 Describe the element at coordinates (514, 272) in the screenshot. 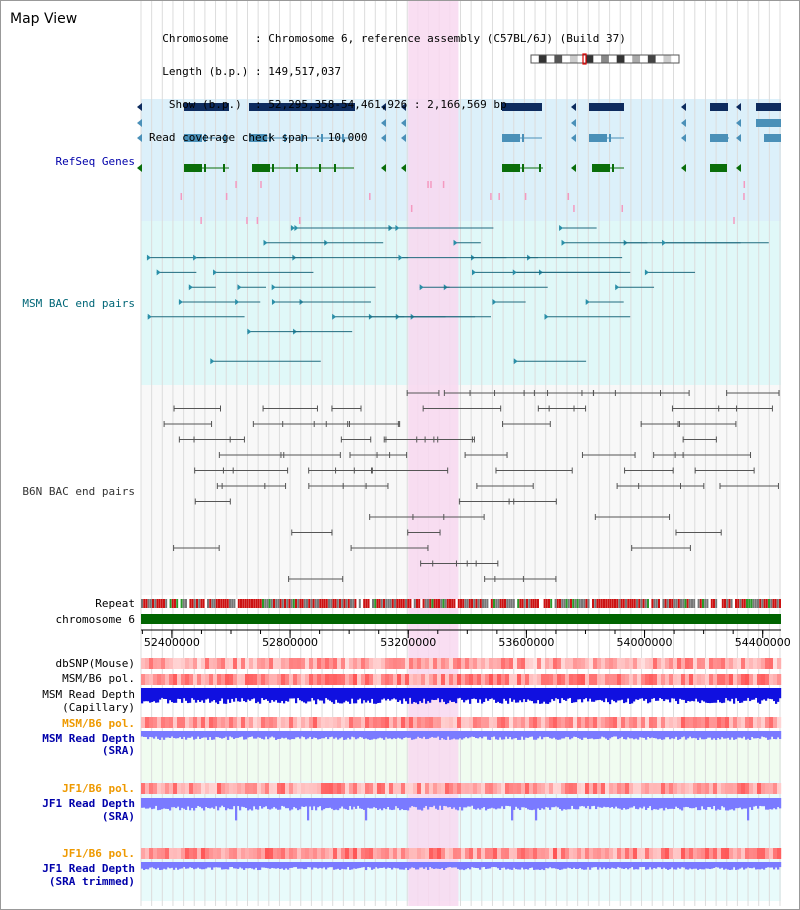

I see `msm-bac-end` at that location.